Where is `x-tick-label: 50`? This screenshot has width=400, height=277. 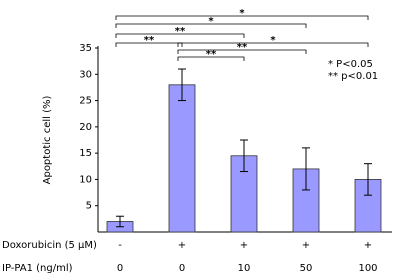
x-tick-label: 50 is located at coordinates (306, 268).